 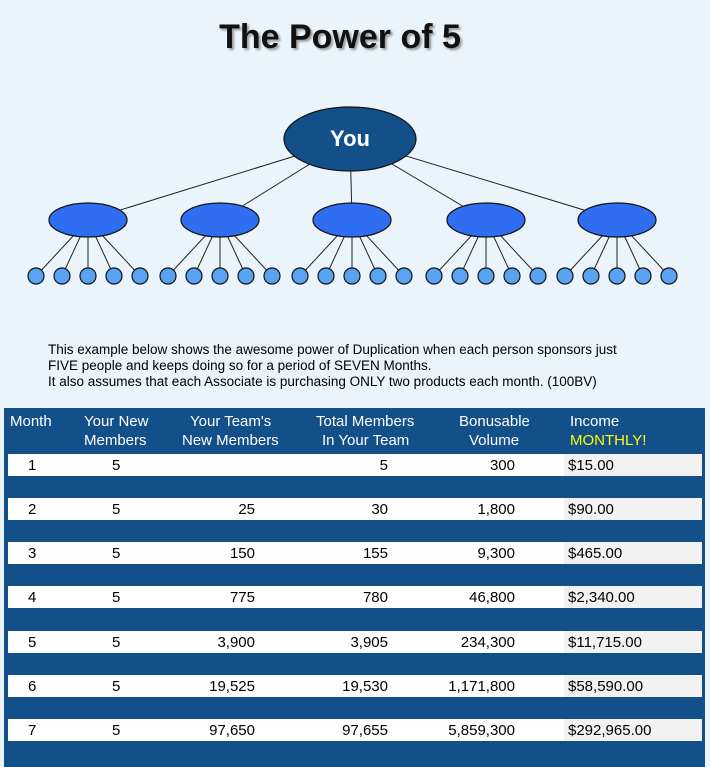 What do you see at coordinates (116, 431) in the screenshot?
I see `header-new-members: Your New Members` at bounding box center [116, 431].